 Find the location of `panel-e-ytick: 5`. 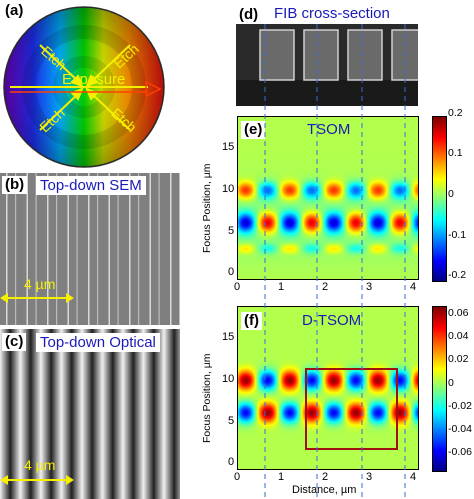

panel-e-ytick: 5 is located at coordinates (231, 231).